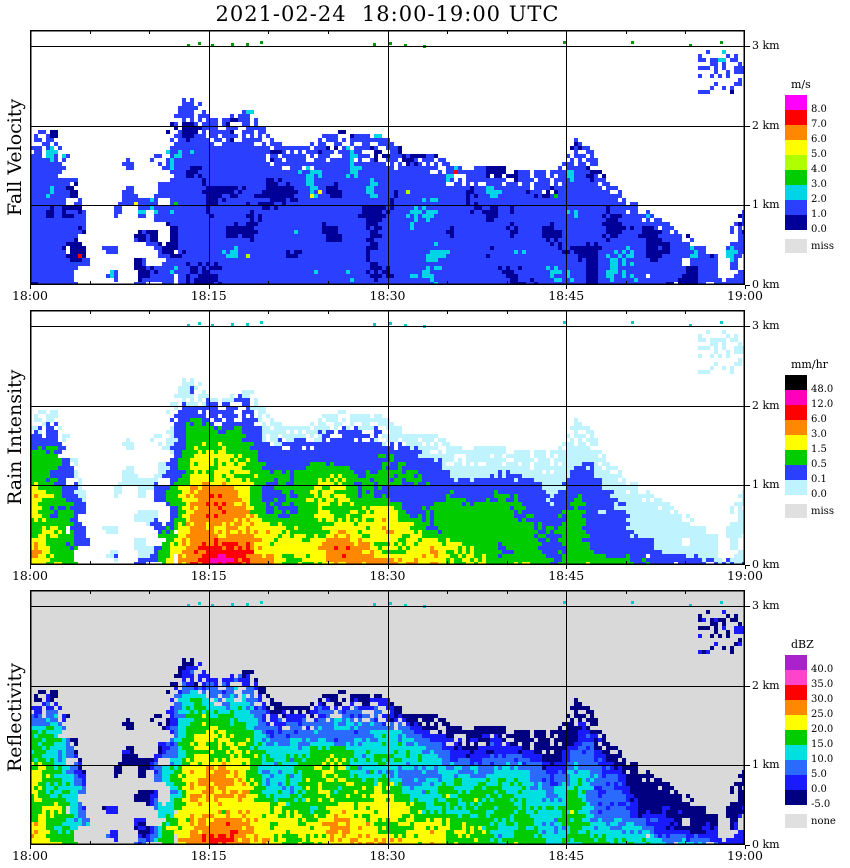 The width and height of the screenshot is (850, 868). Describe the element at coordinates (819, 124) in the screenshot. I see `colorbar-tick-label: 7.0` at that location.